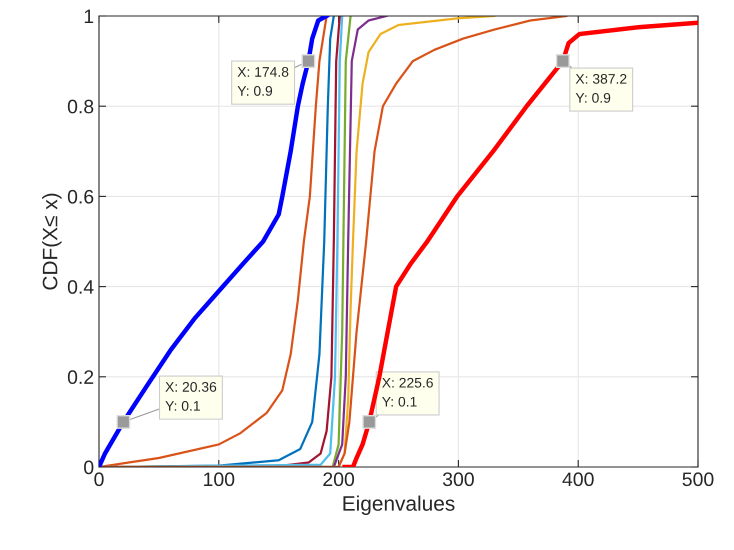 The height and width of the screenshot is (550, 734). Describe the element at coordinates (81, 107) in the screenshot. I see `y-tick-label: 0.8` at that location.